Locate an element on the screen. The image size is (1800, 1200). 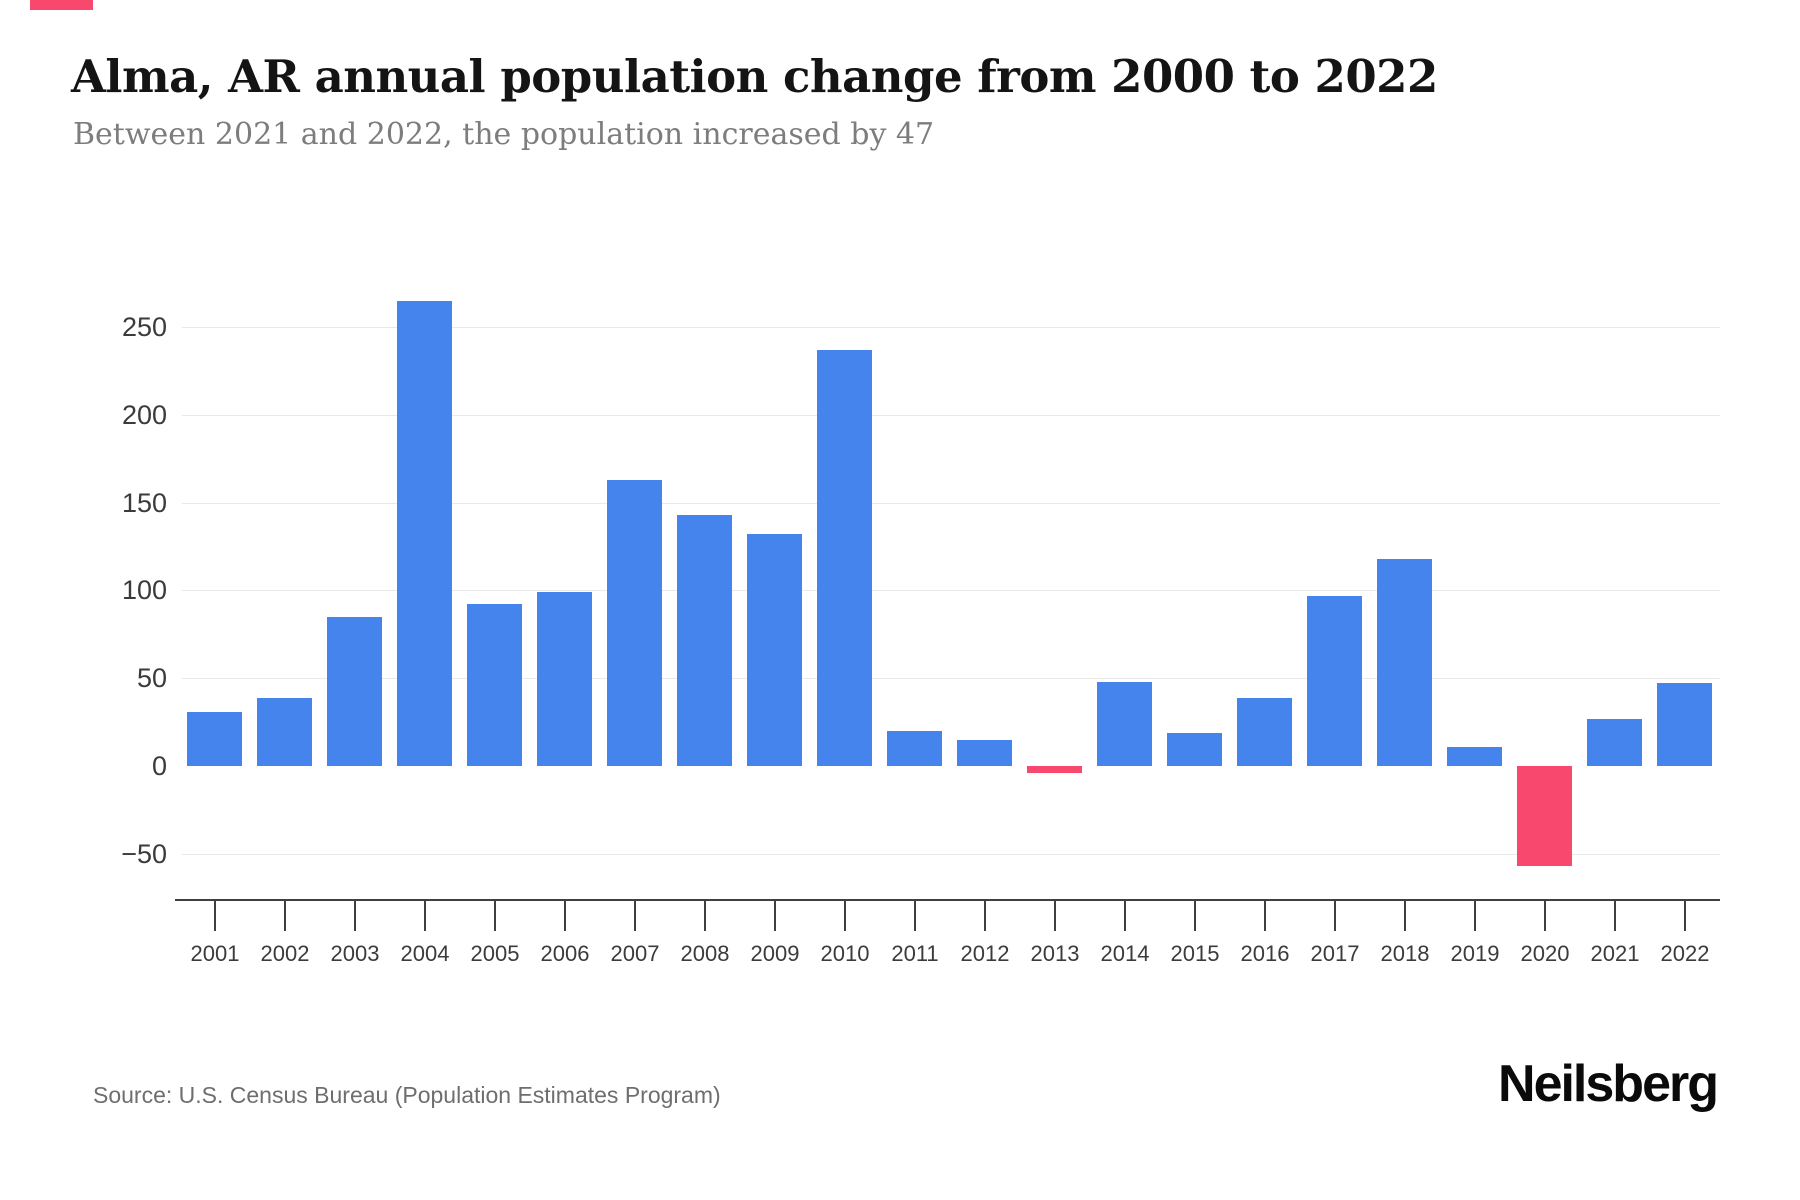
x-axis-label-2019: 2019 is located at coordinates (1475, 953).